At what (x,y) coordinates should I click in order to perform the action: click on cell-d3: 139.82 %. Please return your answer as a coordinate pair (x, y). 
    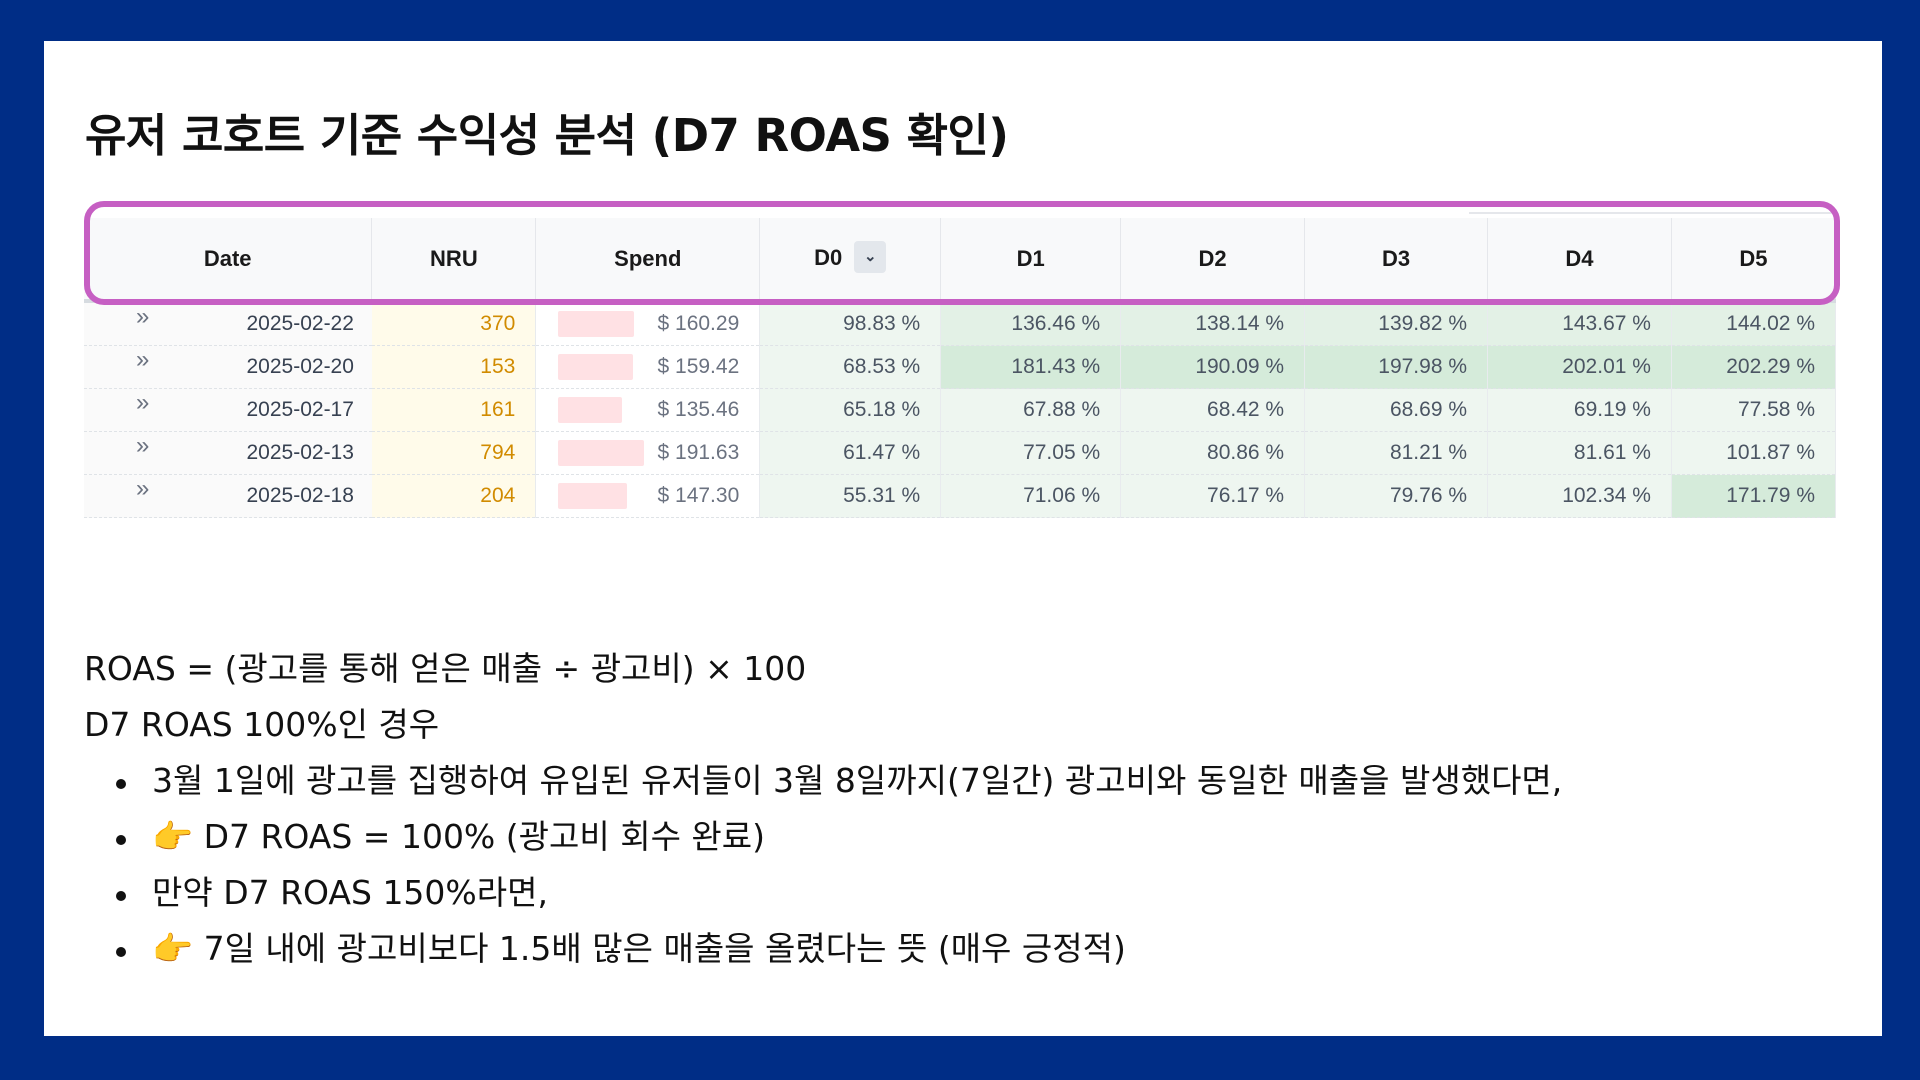
    Looking at the image, I should click on (1396, 323).